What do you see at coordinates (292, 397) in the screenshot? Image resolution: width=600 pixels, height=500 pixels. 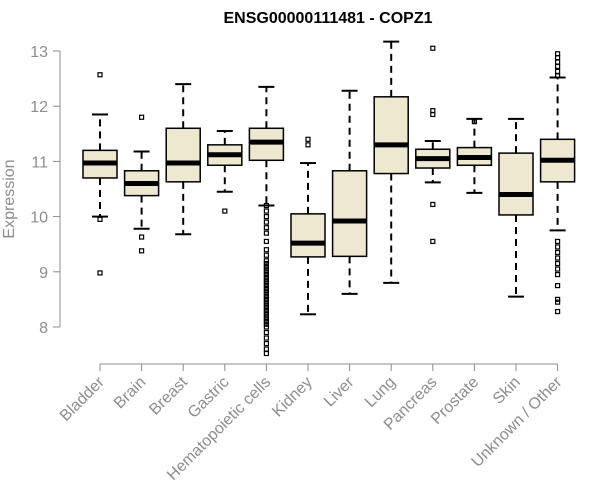 I see `x-tick-label: Kidney` at bounding box center [292, 397].